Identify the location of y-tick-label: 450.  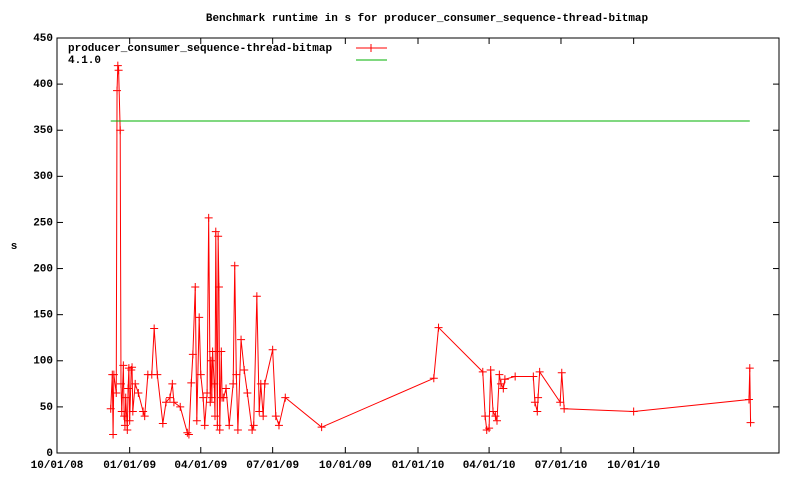
(43, 39).